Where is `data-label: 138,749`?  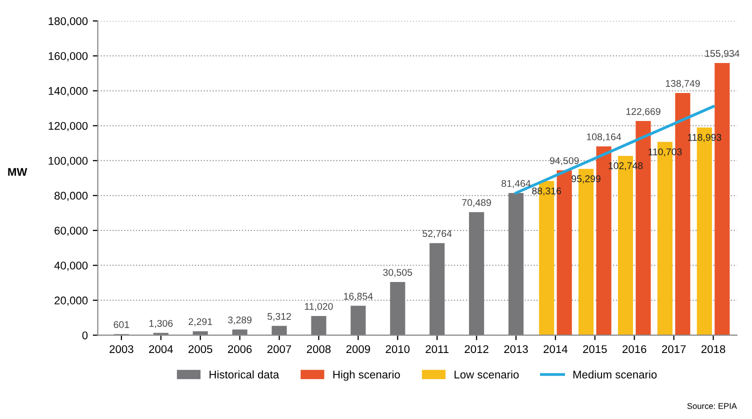 data-label: 138,749 is located at coordinates (683, 84).